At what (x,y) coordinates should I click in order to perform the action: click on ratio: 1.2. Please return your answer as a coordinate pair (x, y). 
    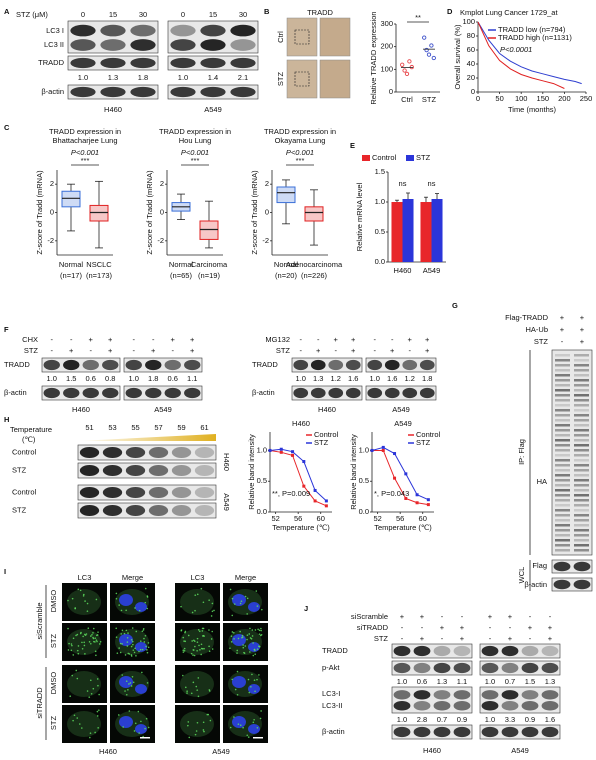
    Looking at the image, I should click on (410, 378).